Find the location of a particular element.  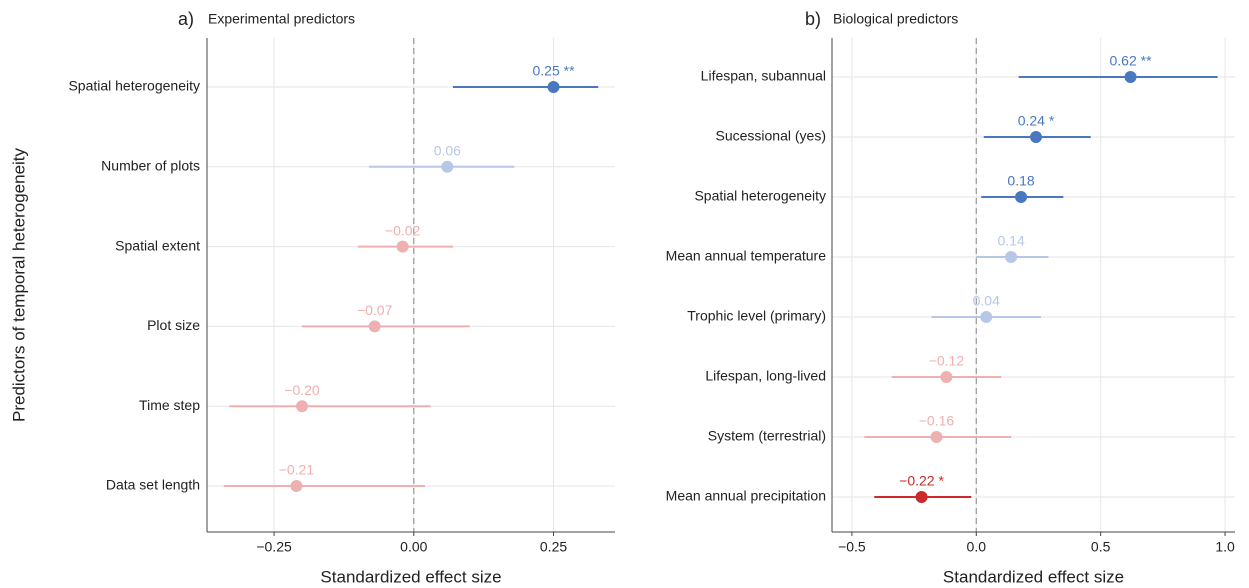

y-tick-label: Mean annual precipitation is located at coordinates (746, 496).